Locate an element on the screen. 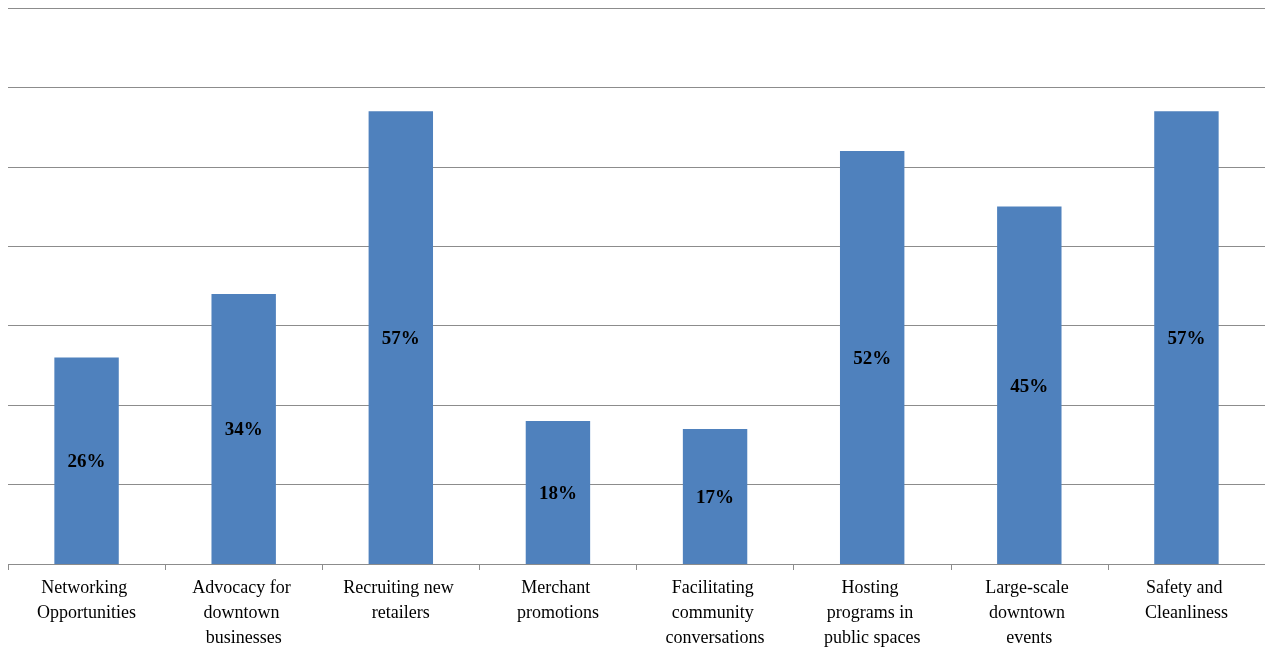  x-tick-label: Large-scale downtown events is located at coordinates (1029, 611).